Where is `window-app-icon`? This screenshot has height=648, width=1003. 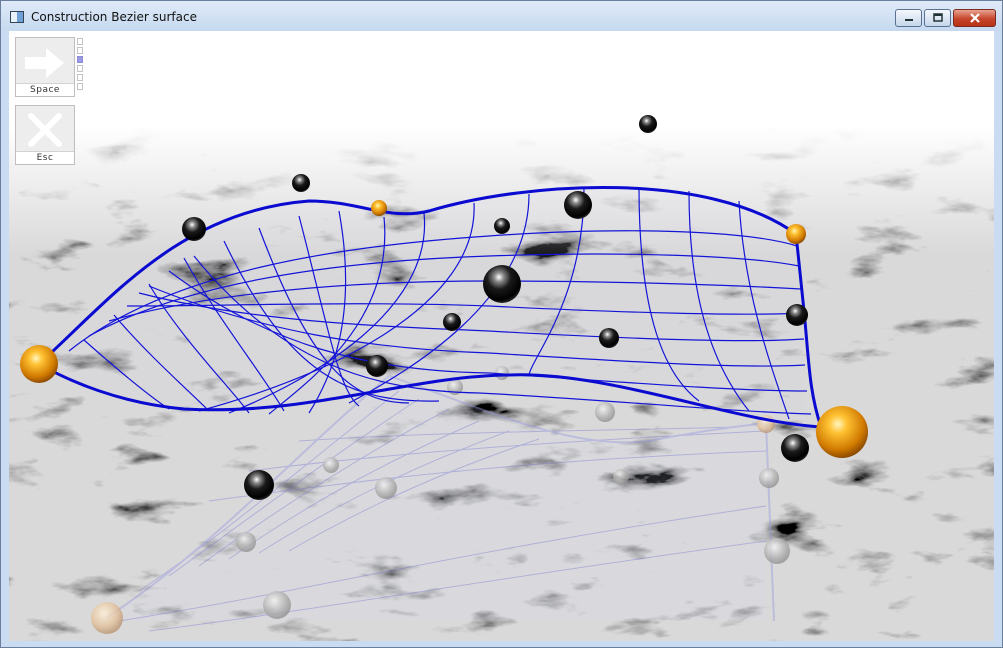
window-app-icon is located at coordinates (17, 17).